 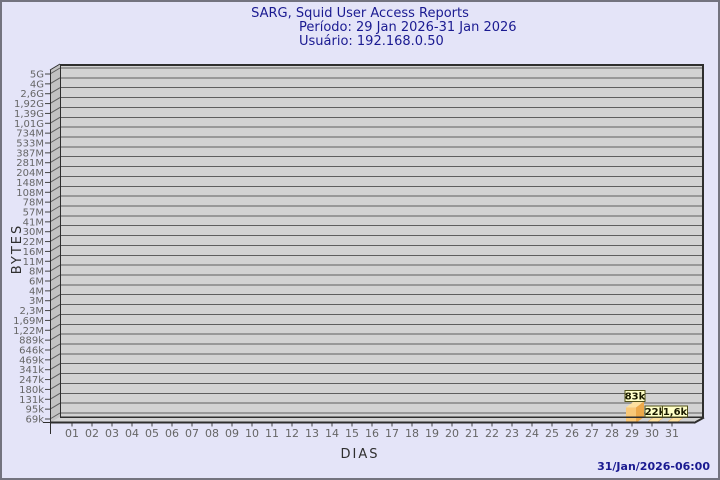 I want to click on y-tick-label: 1,69M, so click(x=28, y=321).